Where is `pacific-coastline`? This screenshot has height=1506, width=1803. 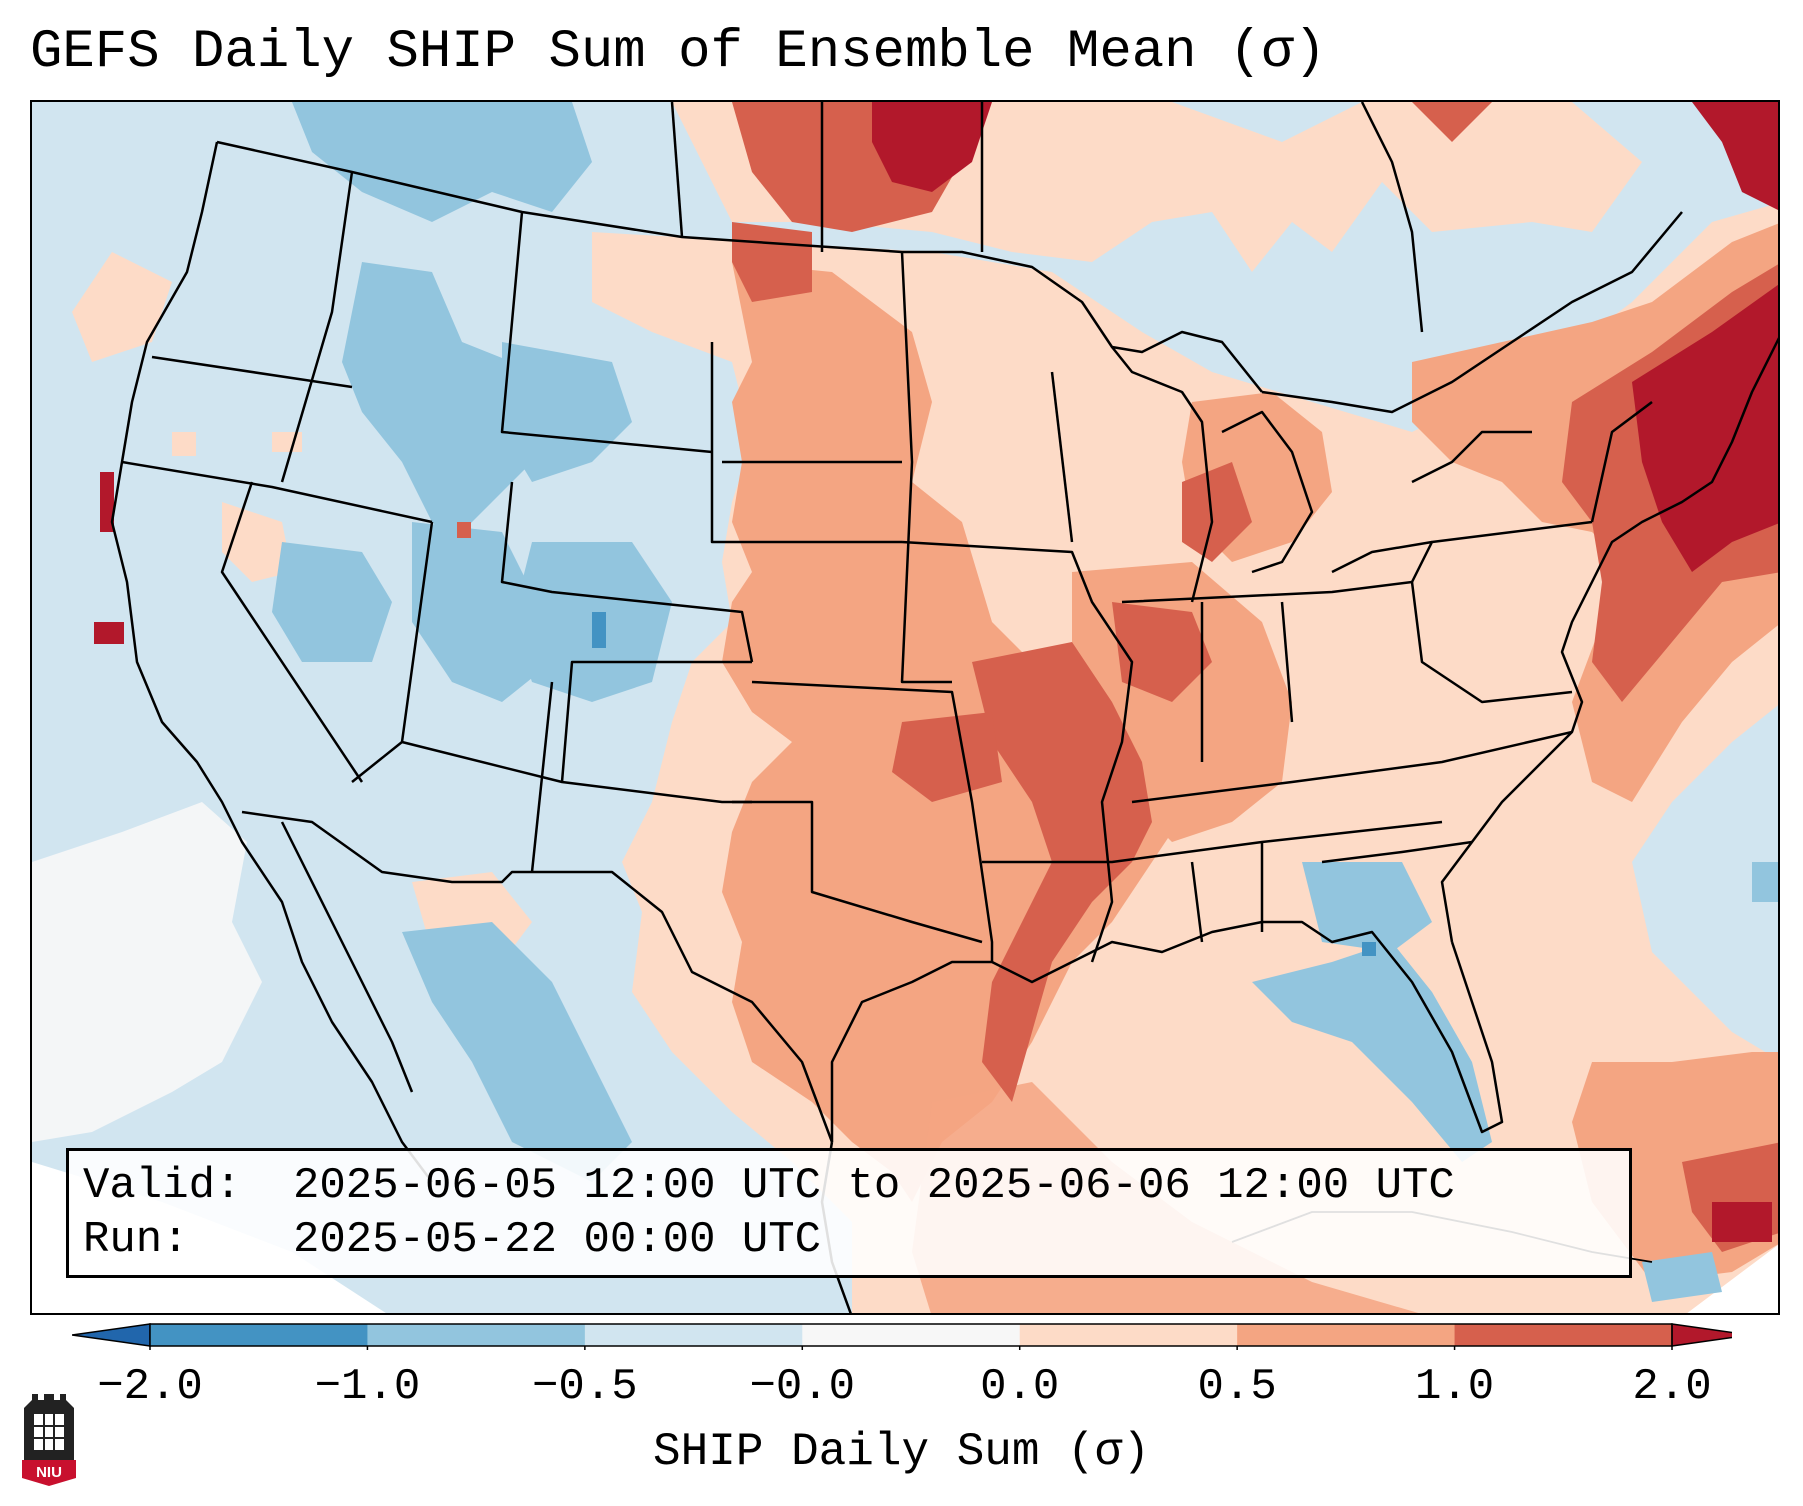 pacific-coastline is located at coordinates (271, 662).